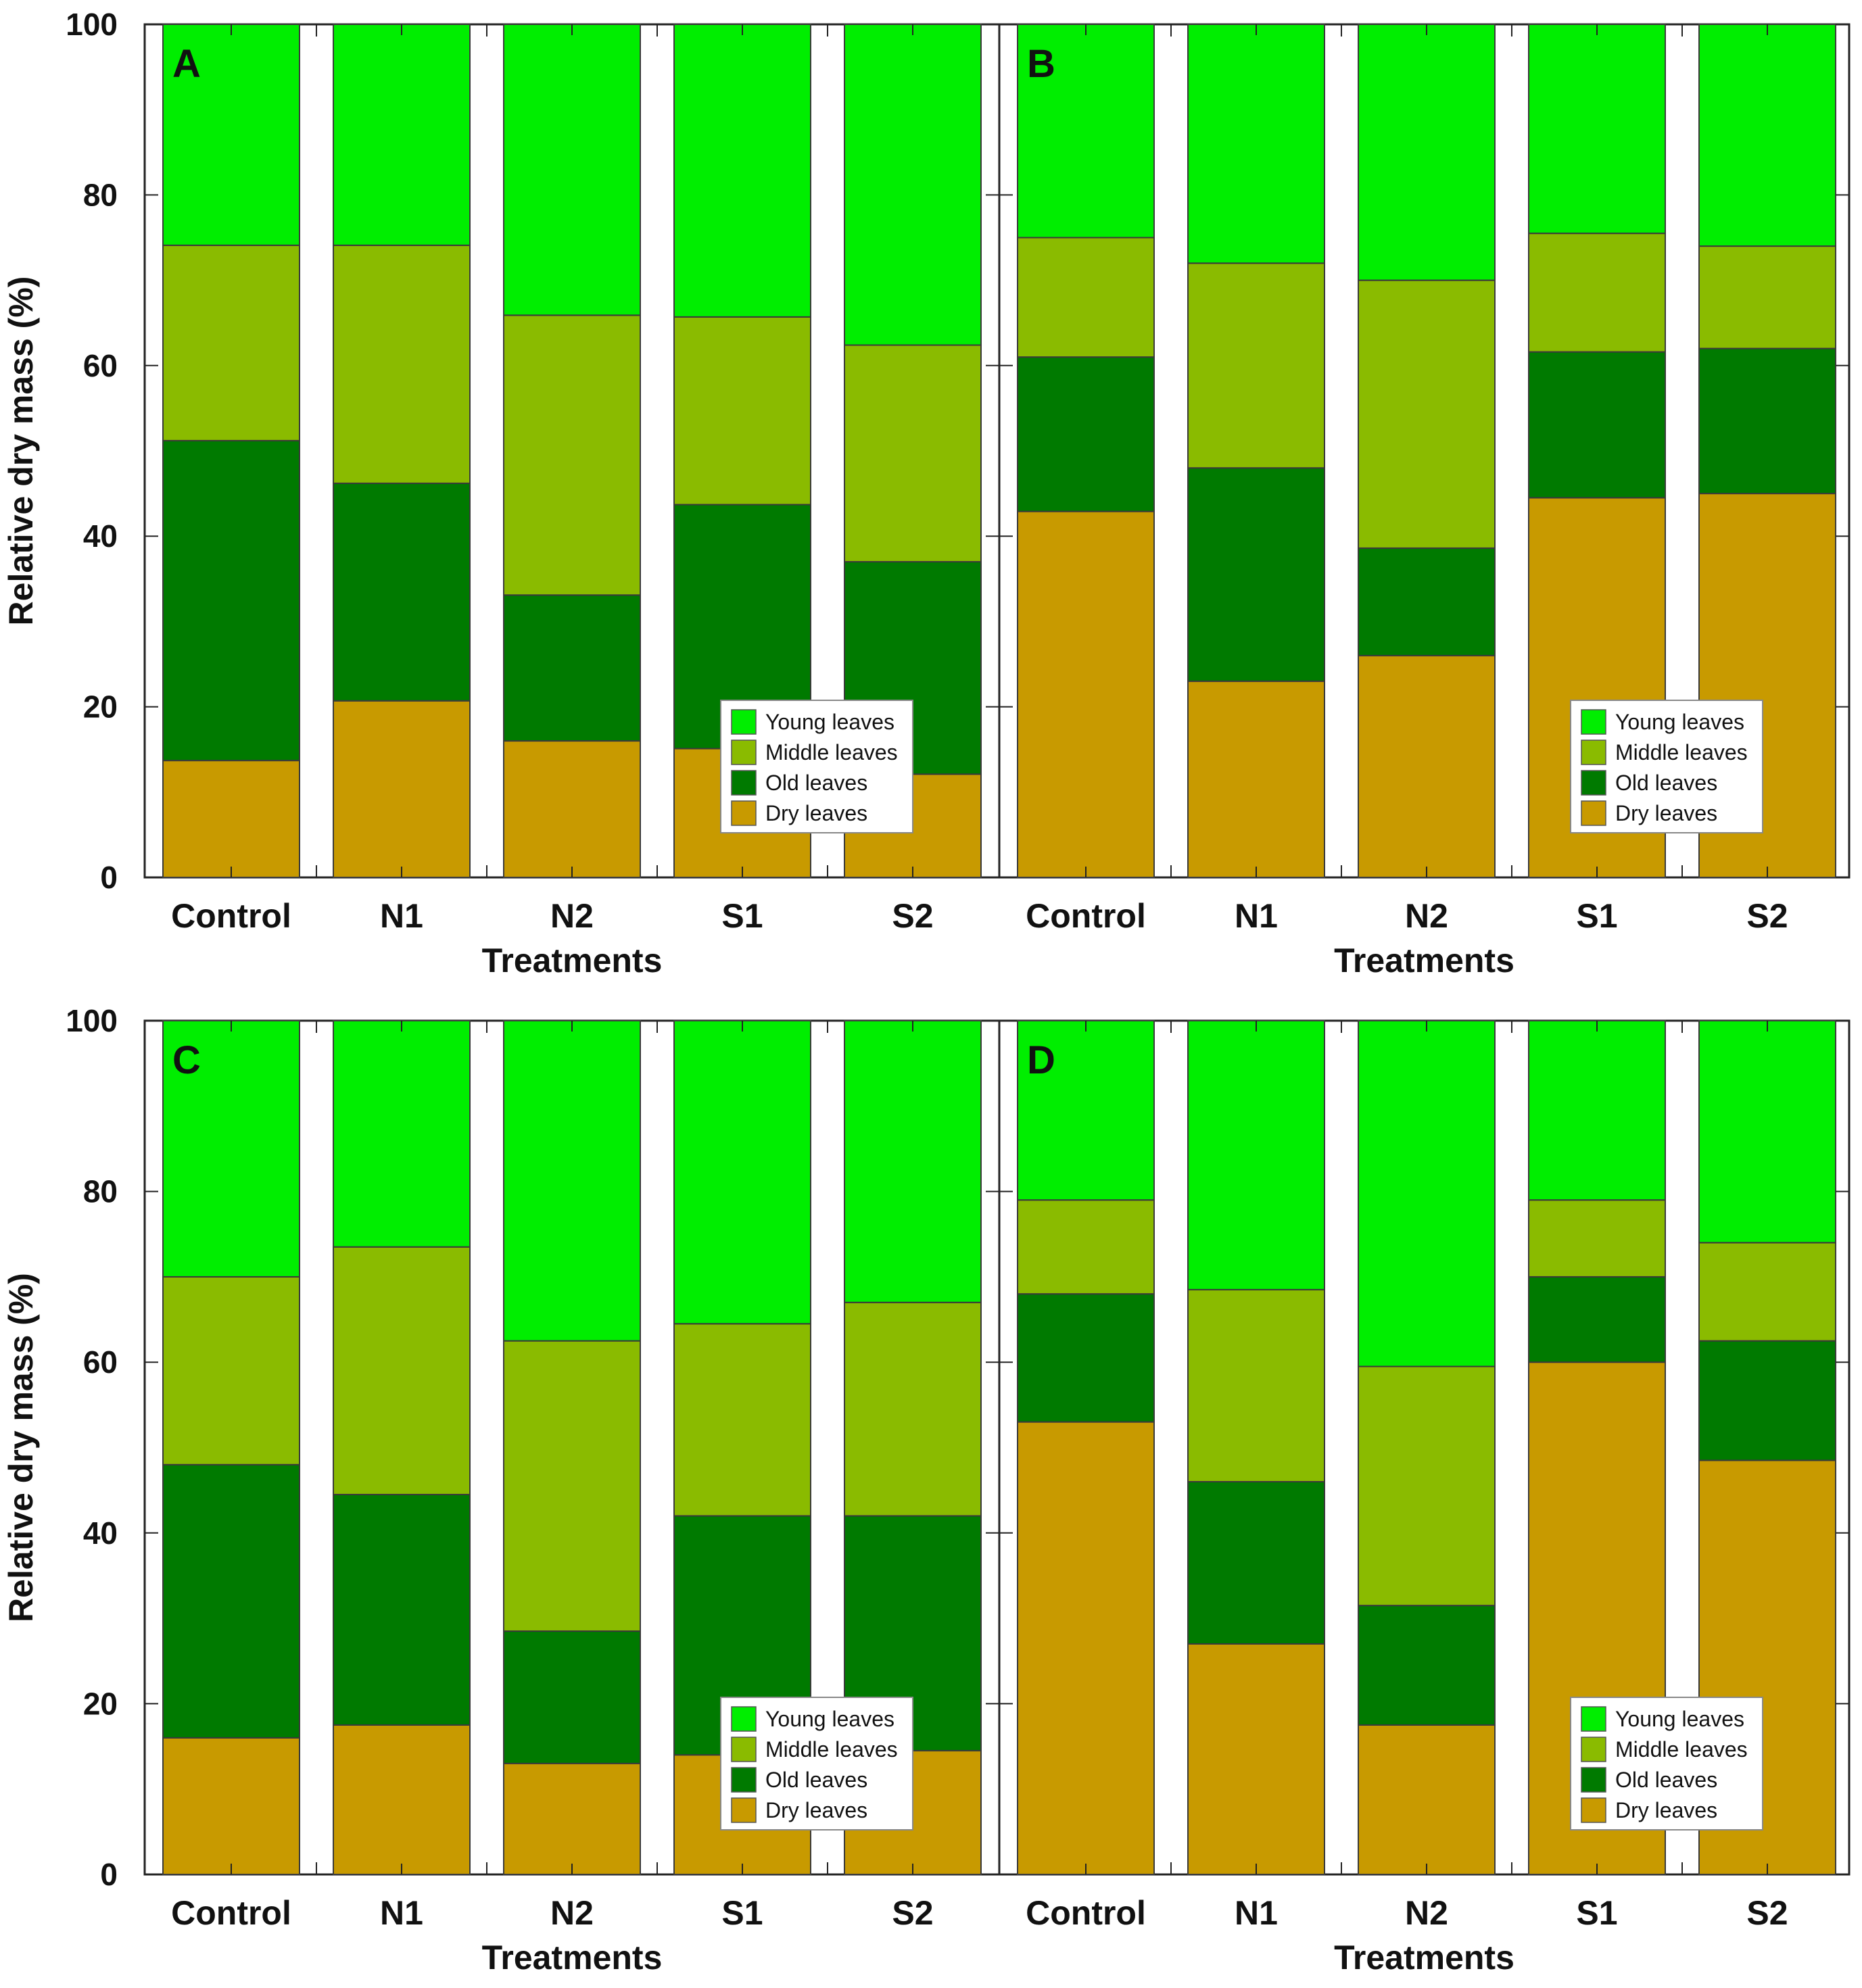 The image size is (1862, 1988). I want to click on bar-C-s1-young-leaves, so click(742, 1172).